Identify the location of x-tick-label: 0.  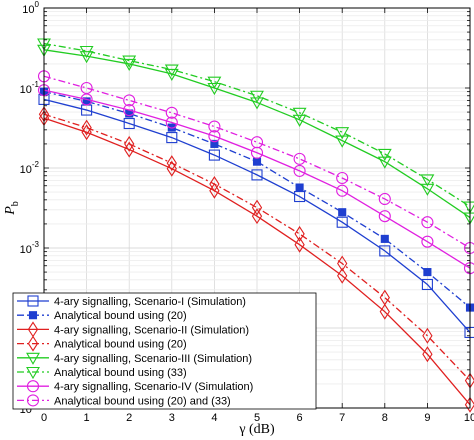
(44, 418).